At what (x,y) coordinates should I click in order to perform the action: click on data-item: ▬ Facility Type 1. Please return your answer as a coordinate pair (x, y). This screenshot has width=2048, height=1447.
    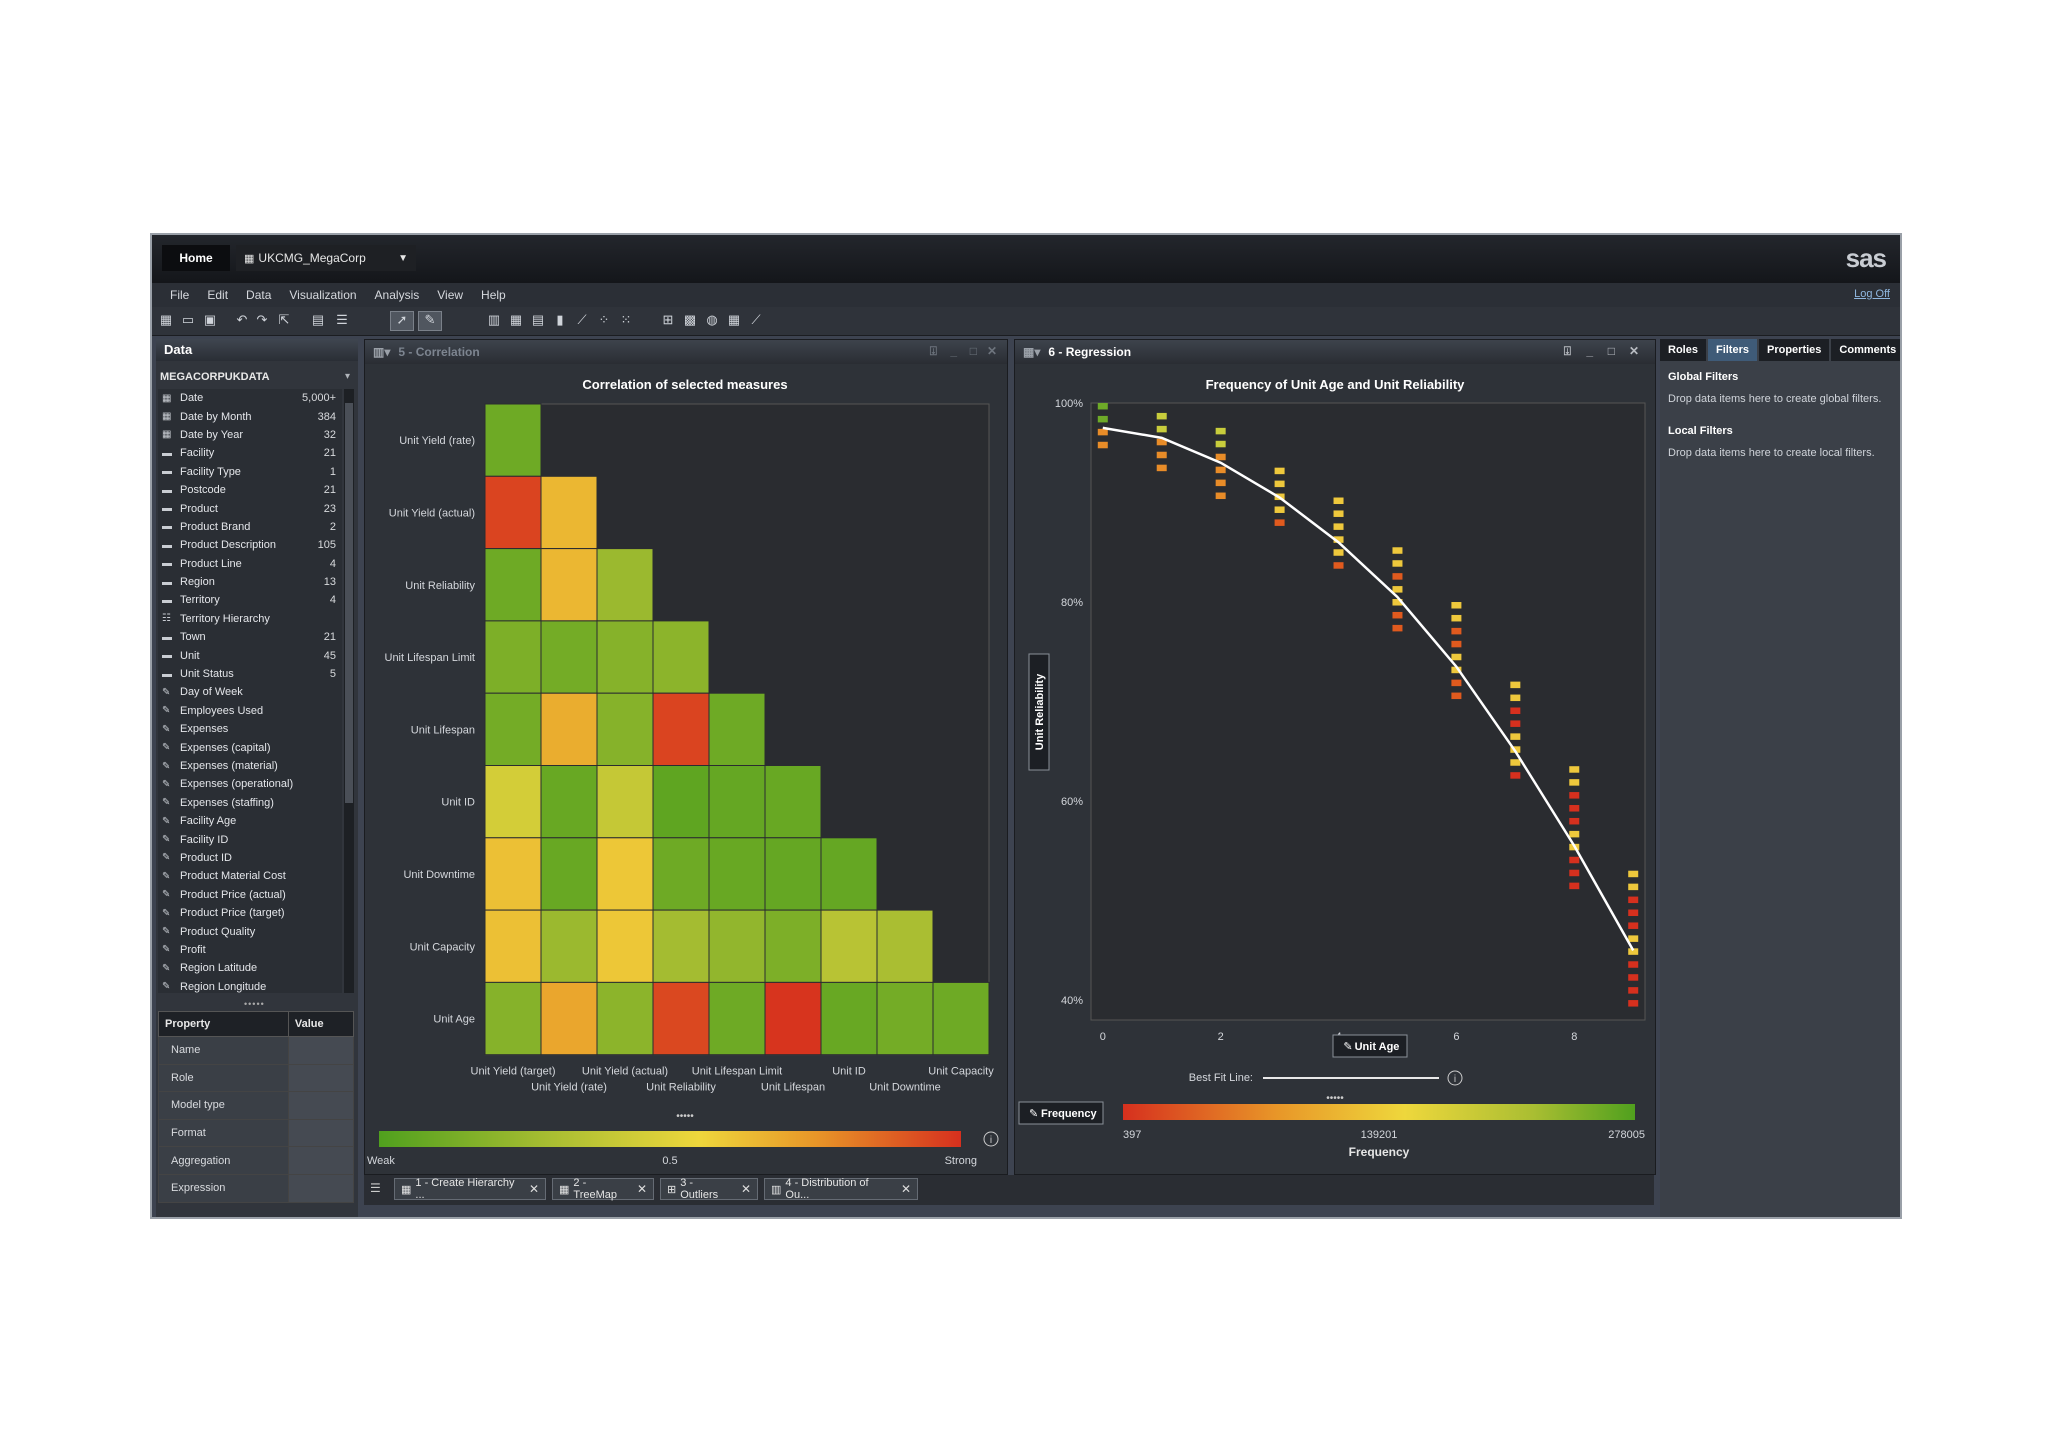
    Looking at the image, I should click on (250, 472).